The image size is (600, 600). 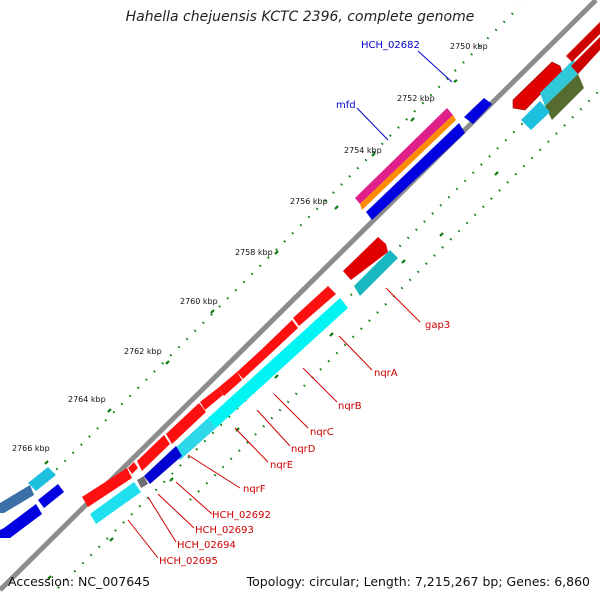 I want to click on gene-label-nqrc: nqrC, so click(x=322, y=432).